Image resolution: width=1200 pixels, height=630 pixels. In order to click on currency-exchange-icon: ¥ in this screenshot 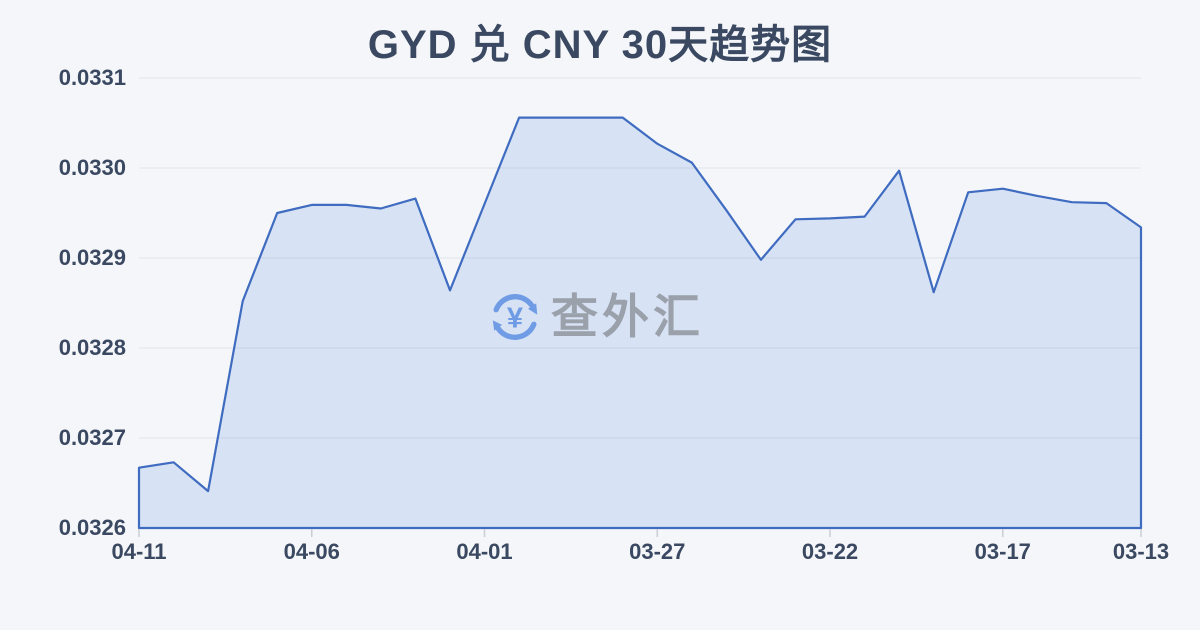, I will do `click(515, 317)`.